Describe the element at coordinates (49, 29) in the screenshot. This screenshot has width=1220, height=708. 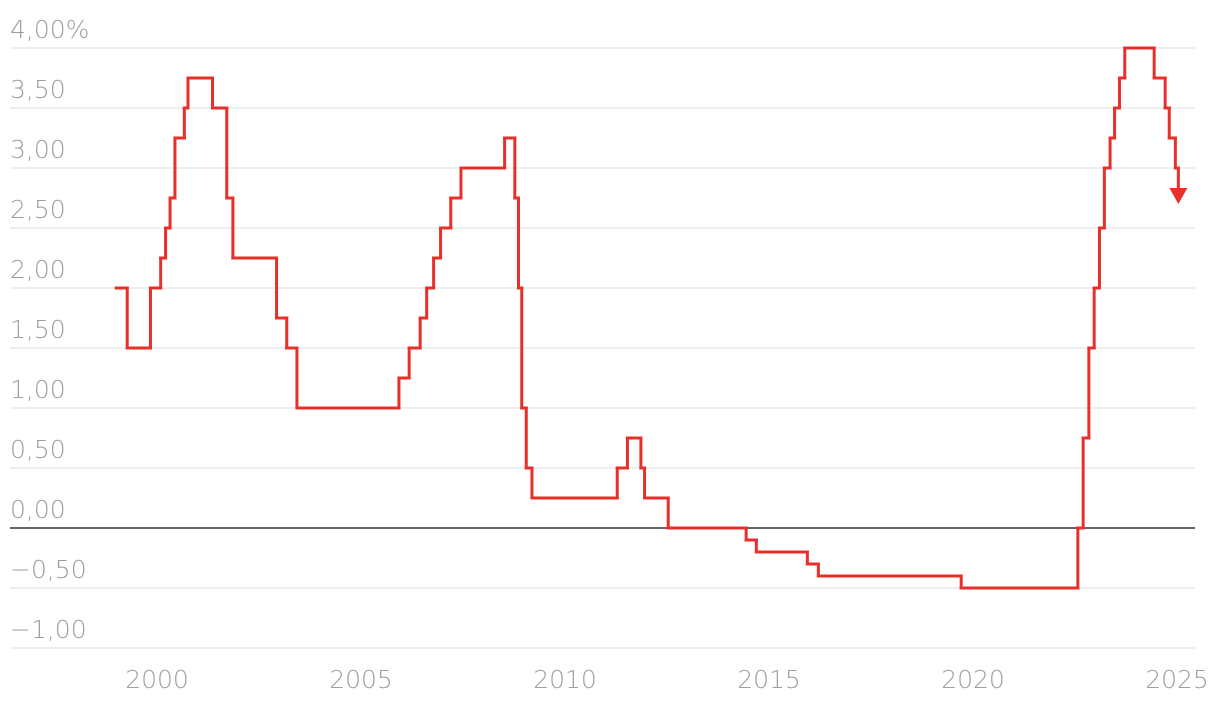
I see `y-tick-label: 4,00%` at that location.